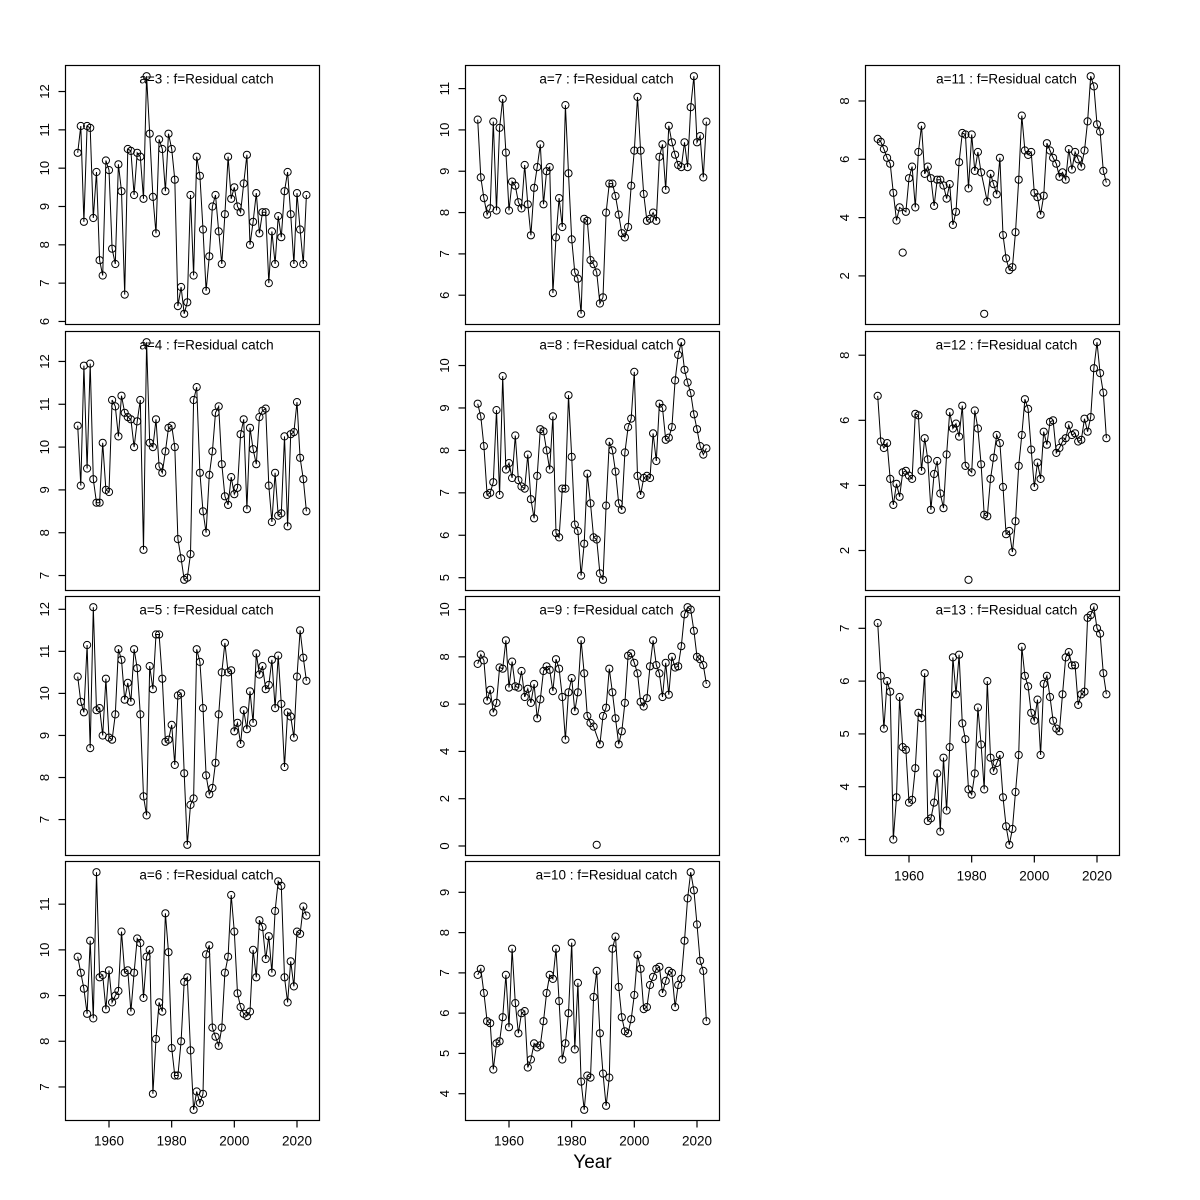 The width and height of the screenshot is (1200, 1200). What do you see at coordinates (444, 365) in the screenshot?
I see `y-tick-label: 10` at bounding box center [444, 365].